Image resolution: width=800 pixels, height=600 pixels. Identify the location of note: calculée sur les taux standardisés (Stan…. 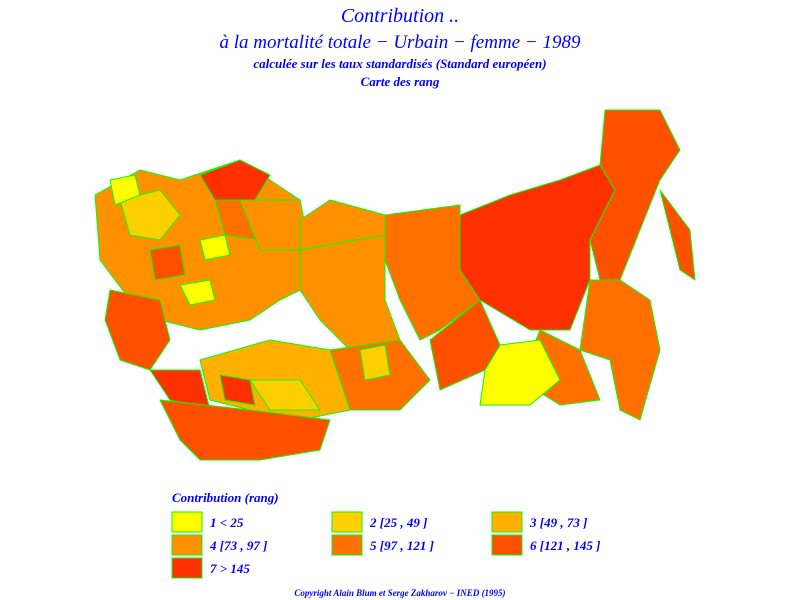
(399, 63).